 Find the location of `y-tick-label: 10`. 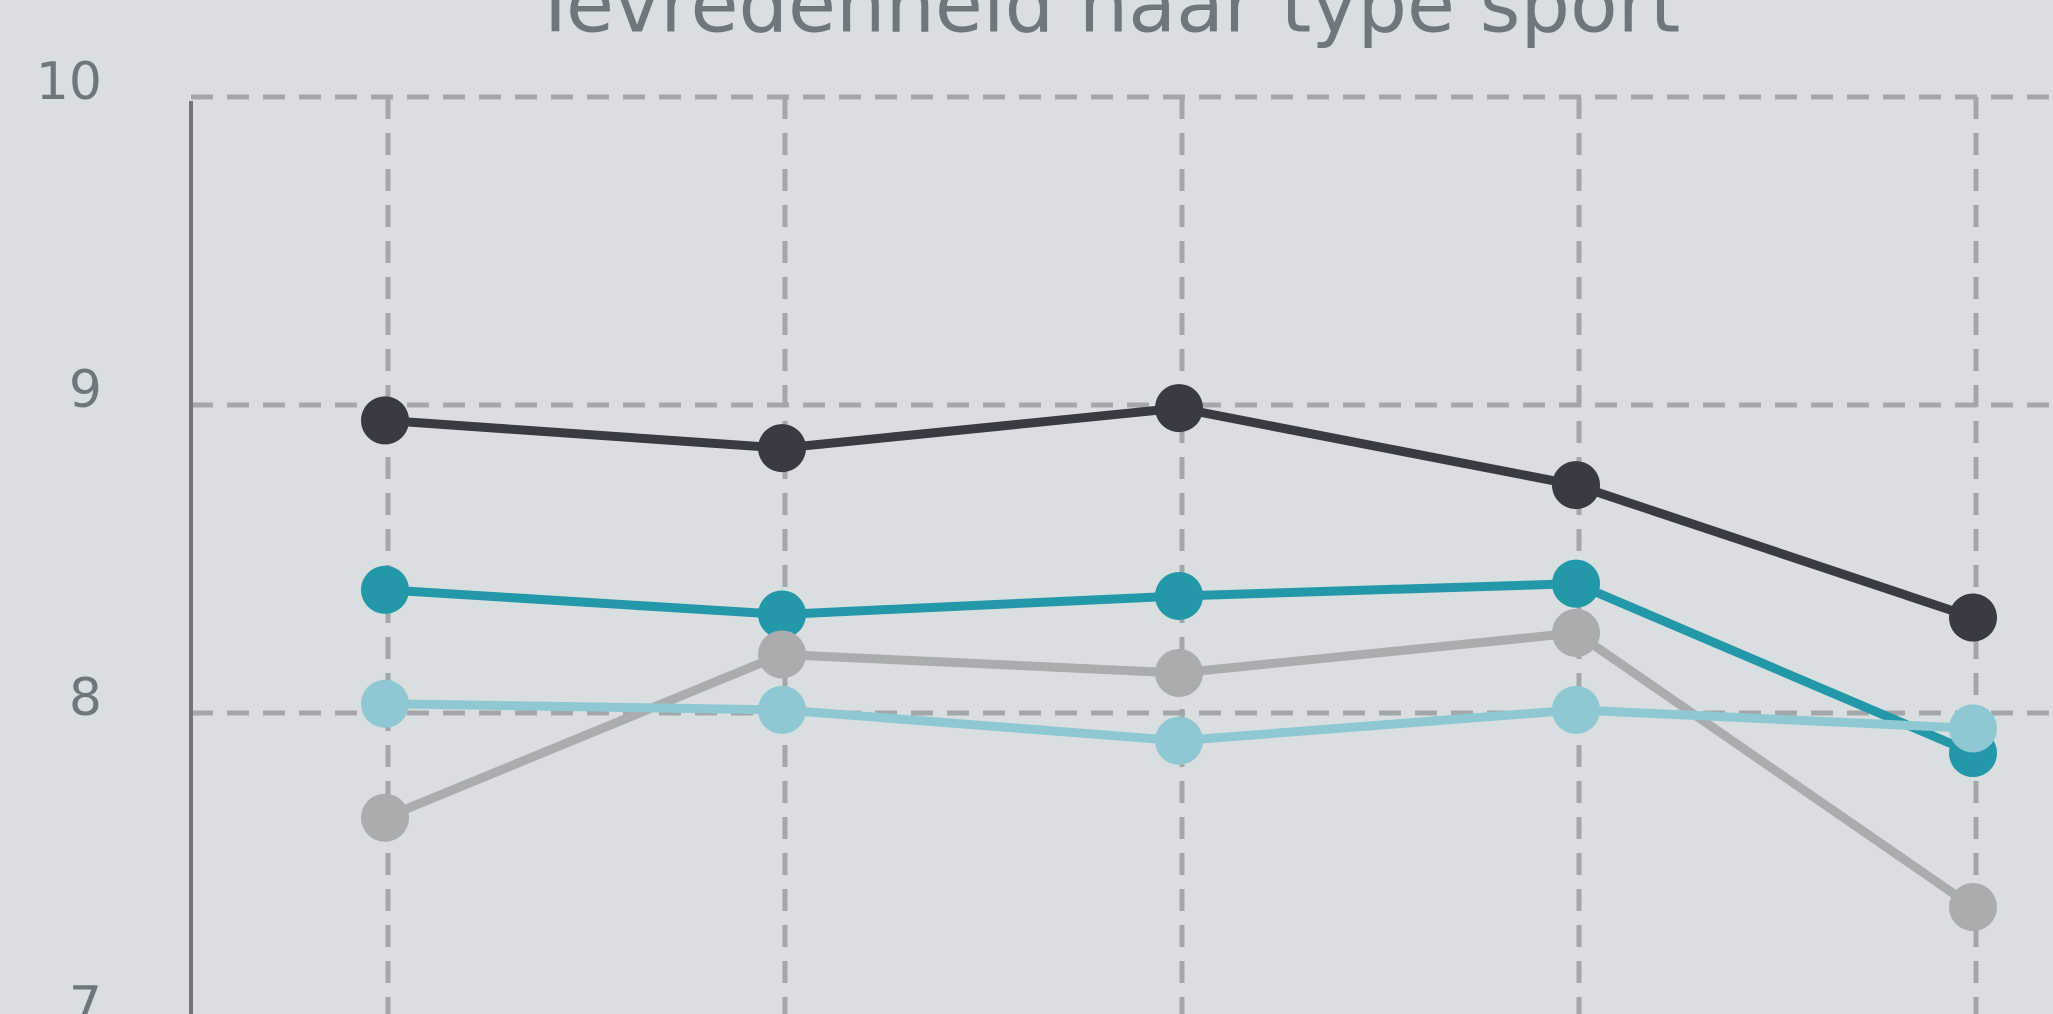

y-tick-label: 10 is located at coordinates (69, 82).